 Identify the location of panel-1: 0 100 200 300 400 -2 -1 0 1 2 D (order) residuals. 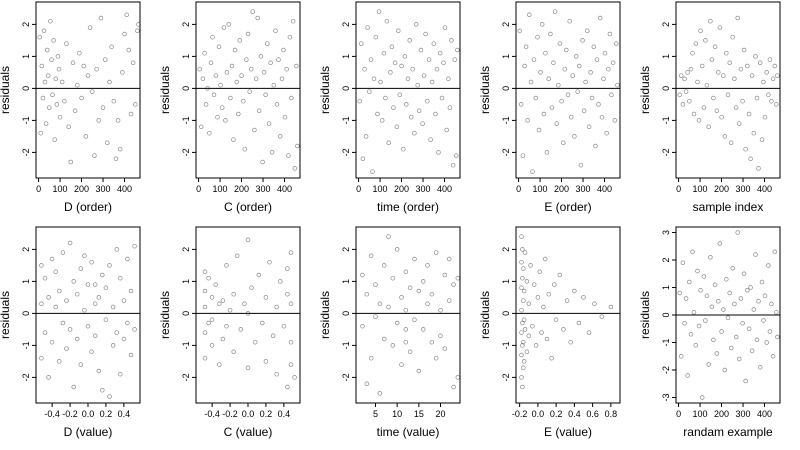
(70, 107).